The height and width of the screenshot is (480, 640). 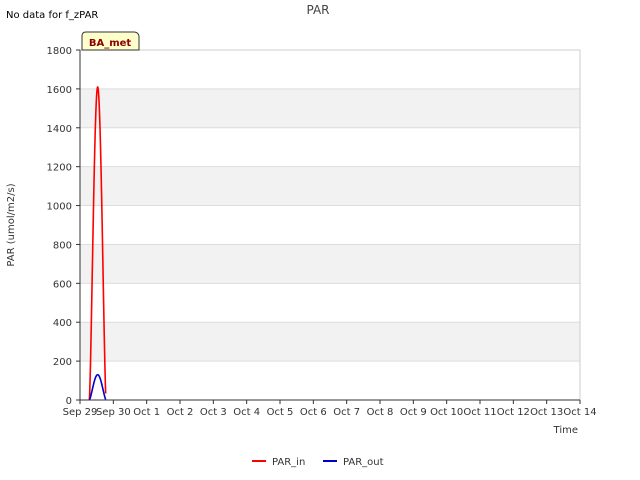 What do you see at coordinates (69, 401) in the screenshot?
I see `y-tick-label-0: 0` at bounding box center [69, 401].